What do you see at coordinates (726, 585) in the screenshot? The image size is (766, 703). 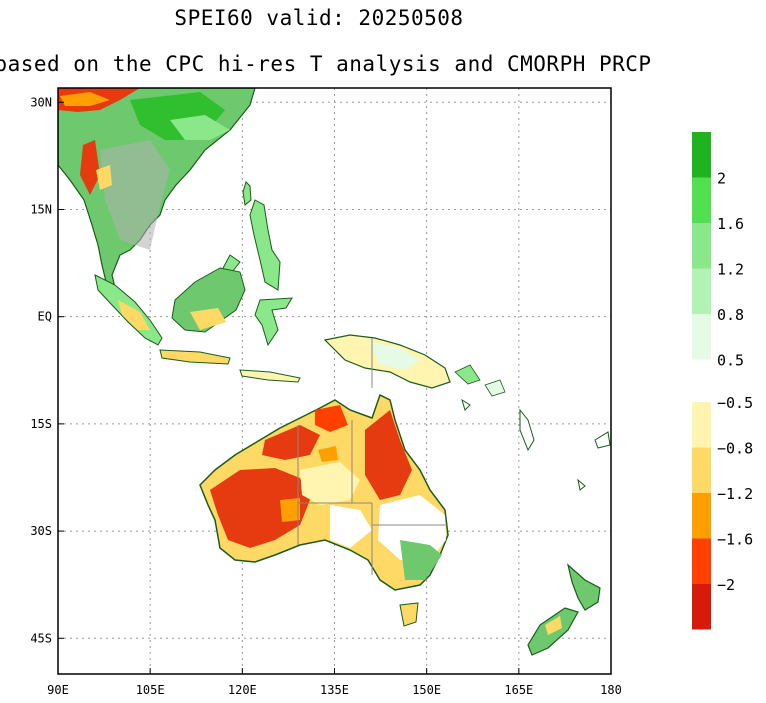 I see `colorbar-dry-label: −2` at bounding box center [726, 585].